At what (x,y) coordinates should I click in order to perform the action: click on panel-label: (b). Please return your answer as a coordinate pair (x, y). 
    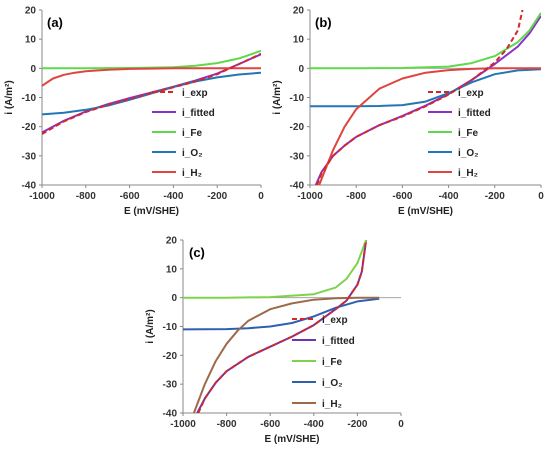
    Looking at the image, I should click on (323, 22).